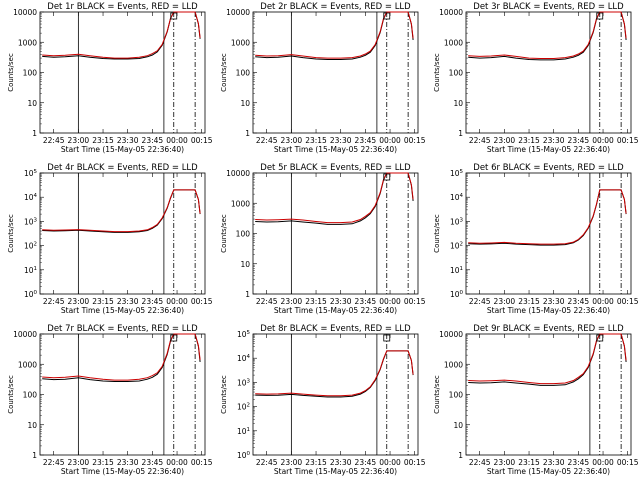 The width and height of the screenshot is (640, 480). I want to click on panel-title: Det 4r BLACK = Events, RED = LLD, so click(122, 168).